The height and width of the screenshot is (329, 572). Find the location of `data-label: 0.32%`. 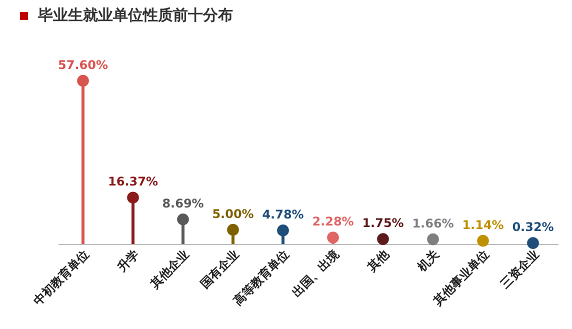

data-label: 0.32% is located at coordinates (533, 227).